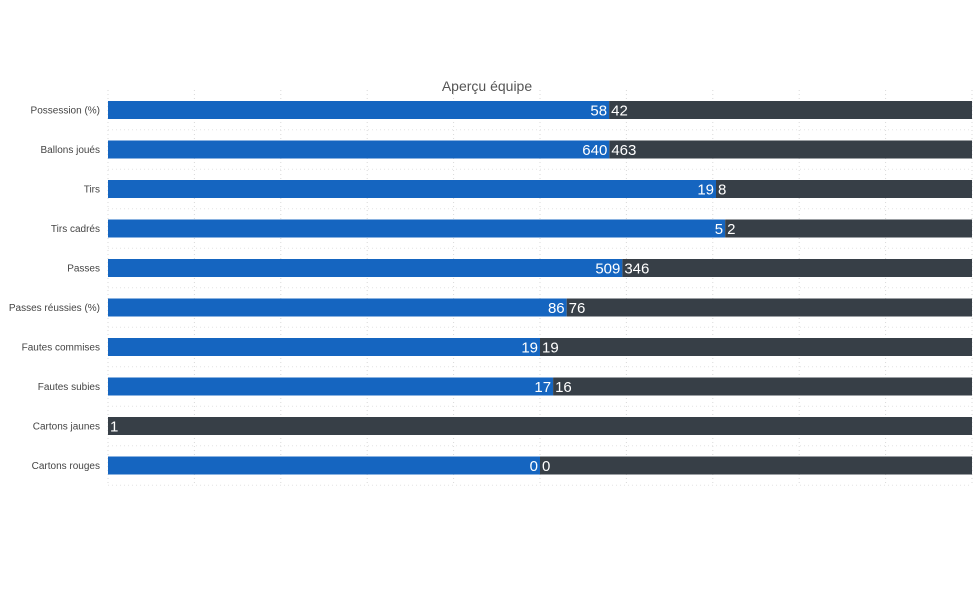 This screenshot has width=980, height=593. What do you see at coordinates (69, 387) in the screenshot?
I see `category-label: Fautes subies` at bounding box center [69, 387].